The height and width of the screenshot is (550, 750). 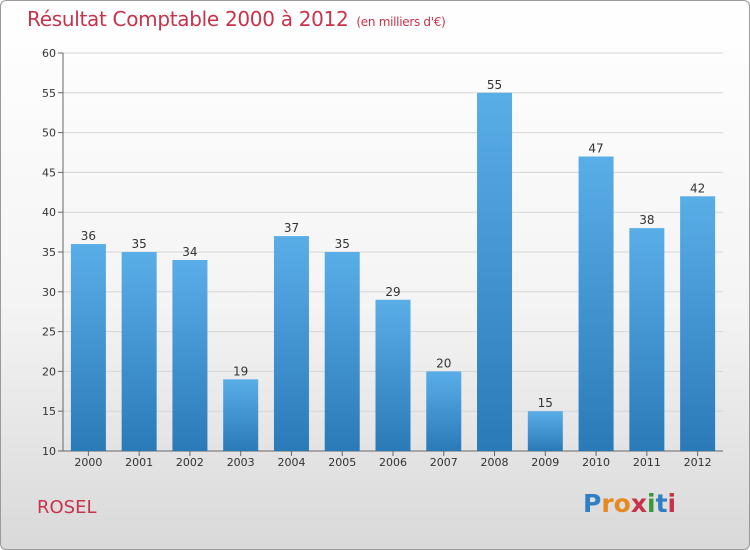 I want to click on y-tick-label: 50, so click(x=49, y=133).